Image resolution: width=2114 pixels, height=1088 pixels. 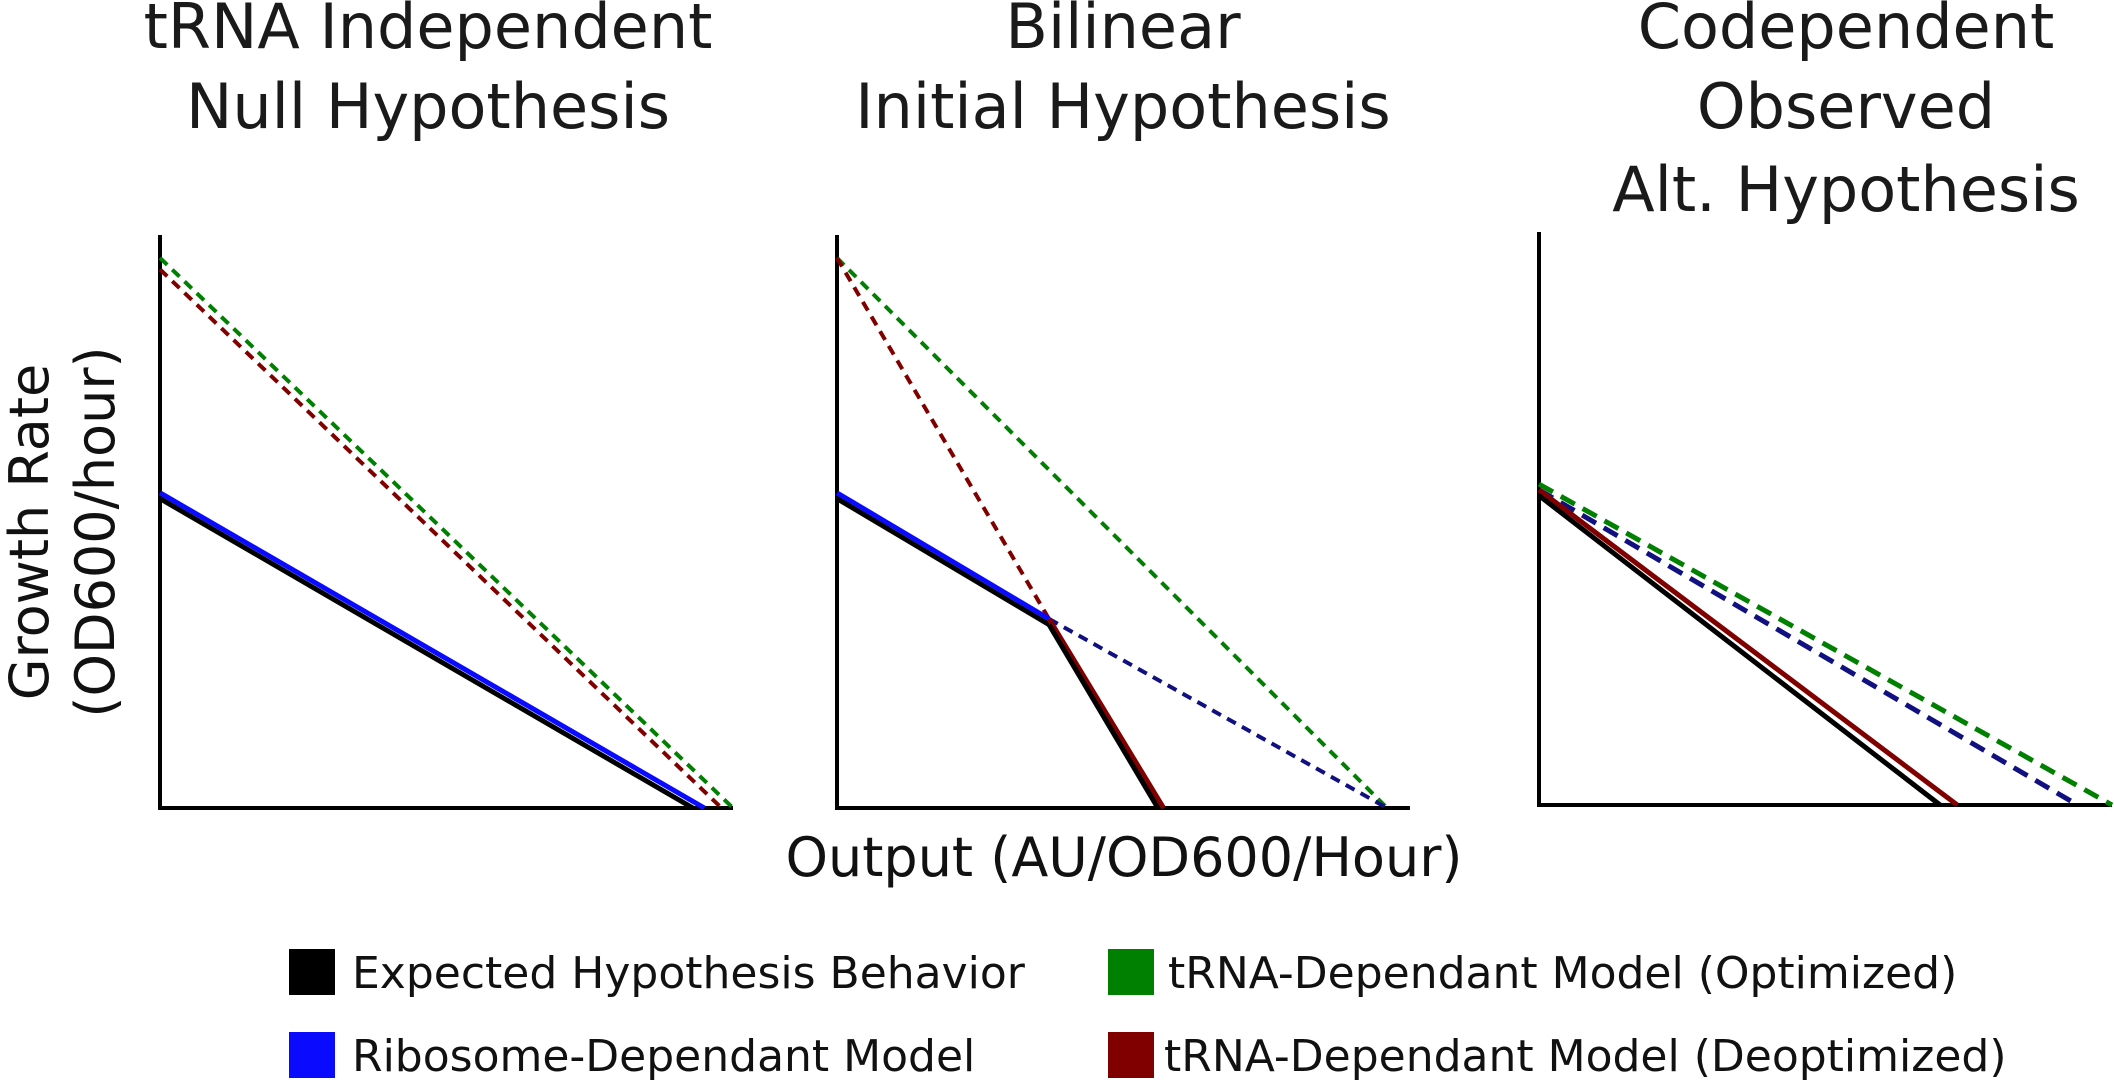 I want to click on panel-3-expected-solid-line, so click(x=1739, y=650).